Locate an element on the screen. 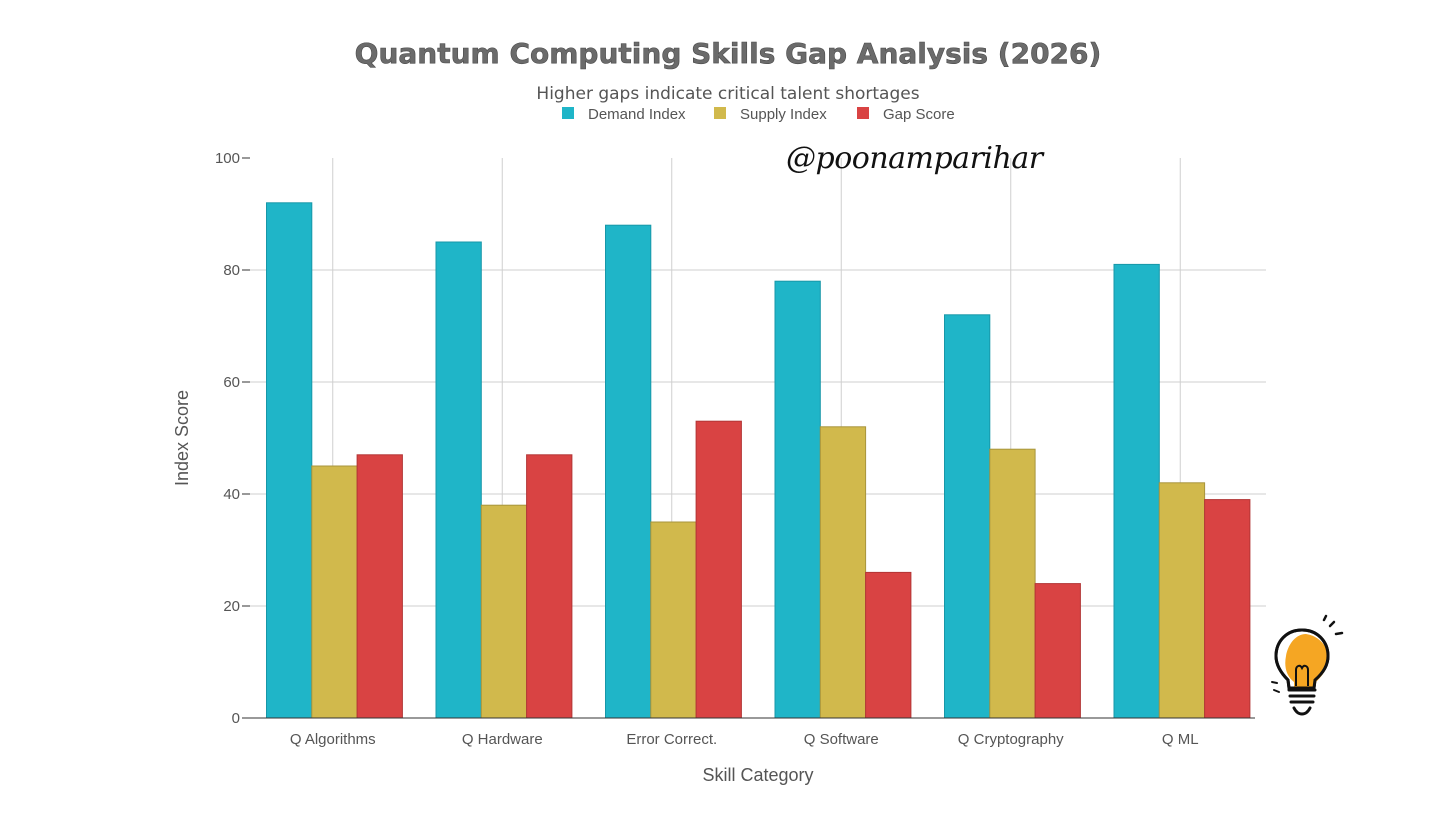 The width and height of the screenshot is (1456, 819). bar-supply-index-q-hardware is located at coordinates (504, 611).